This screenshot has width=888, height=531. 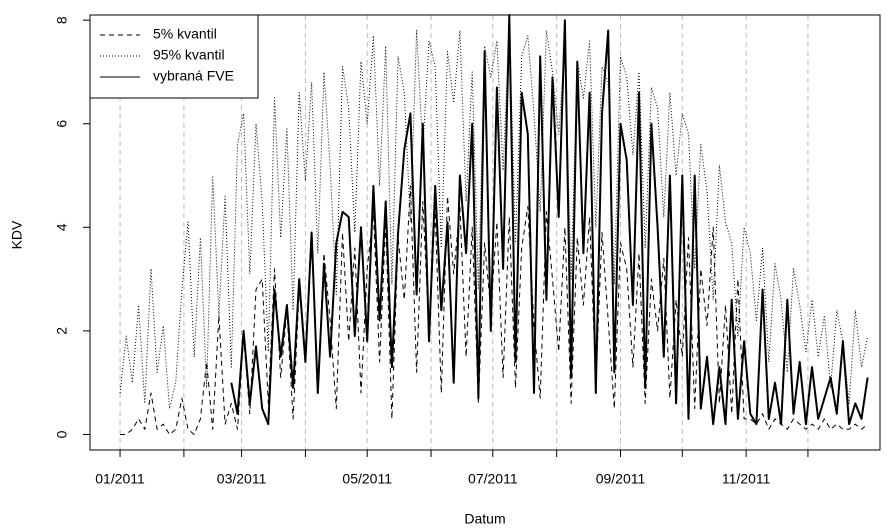 I want to click on x-tick-label: 11/2011, so click(x=746, y=479).